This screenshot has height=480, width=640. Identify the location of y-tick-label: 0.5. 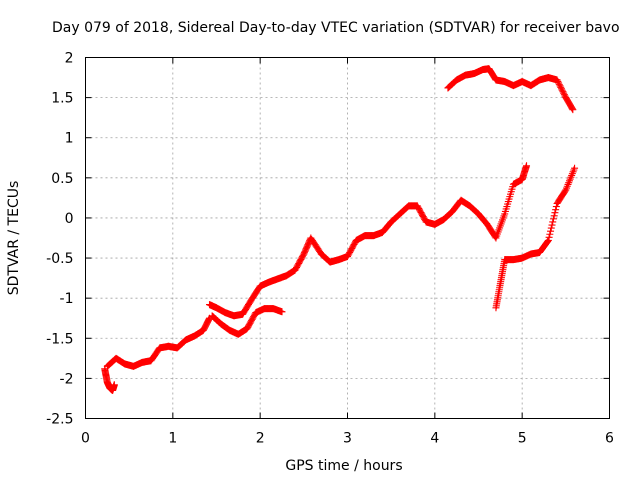
(62, 179).